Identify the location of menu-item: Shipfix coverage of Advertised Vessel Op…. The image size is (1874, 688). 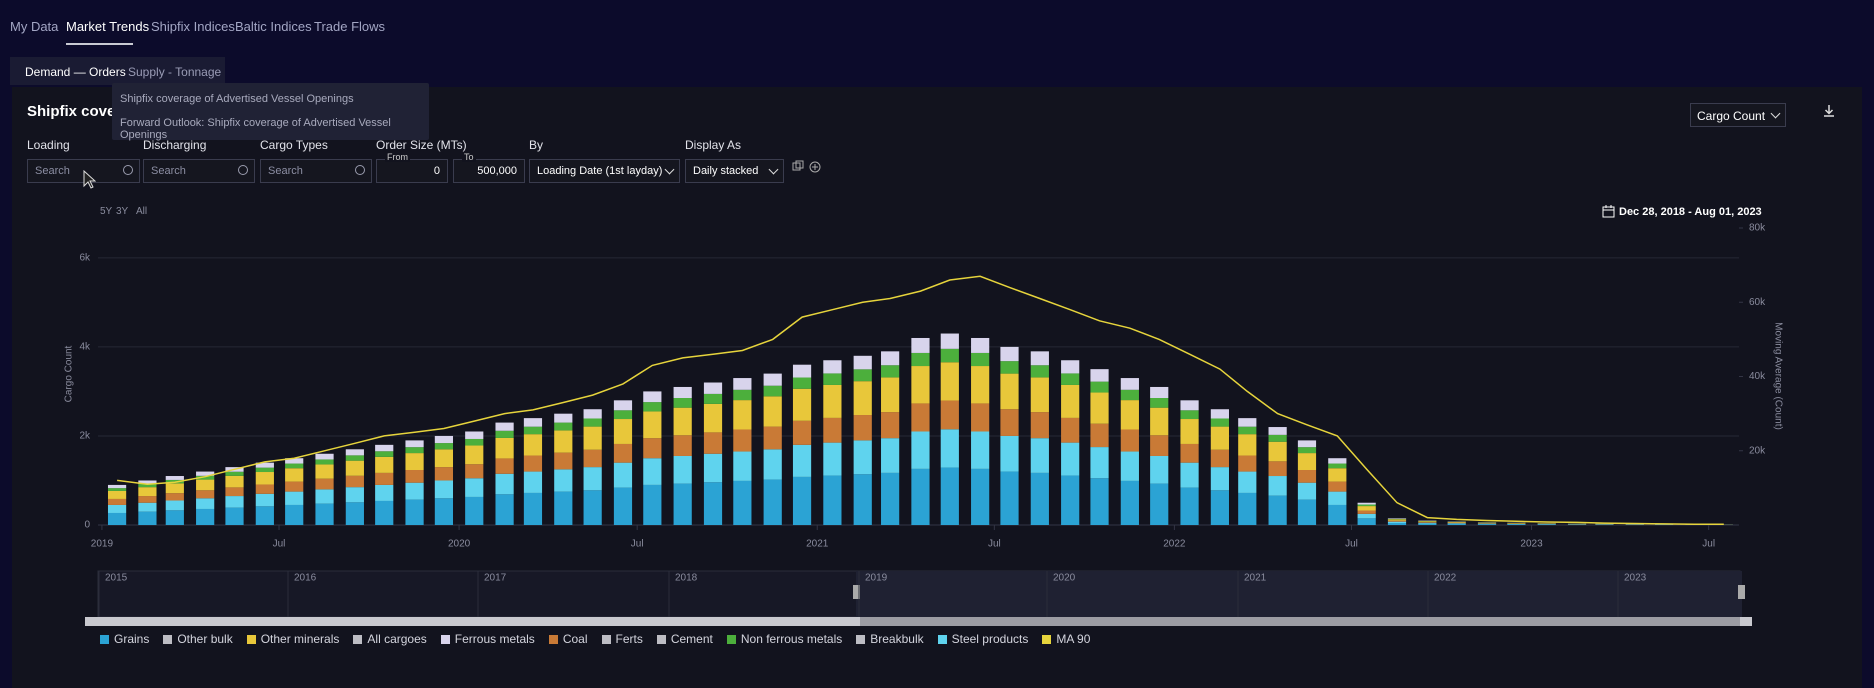
(237, 99).